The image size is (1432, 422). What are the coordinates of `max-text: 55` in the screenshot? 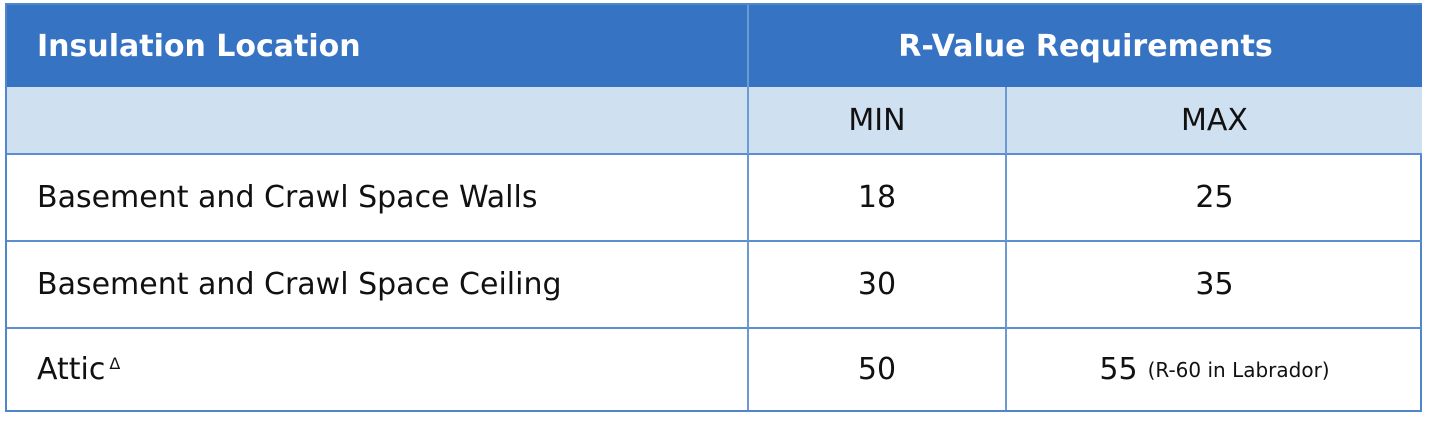 It's located at (1118, 369).